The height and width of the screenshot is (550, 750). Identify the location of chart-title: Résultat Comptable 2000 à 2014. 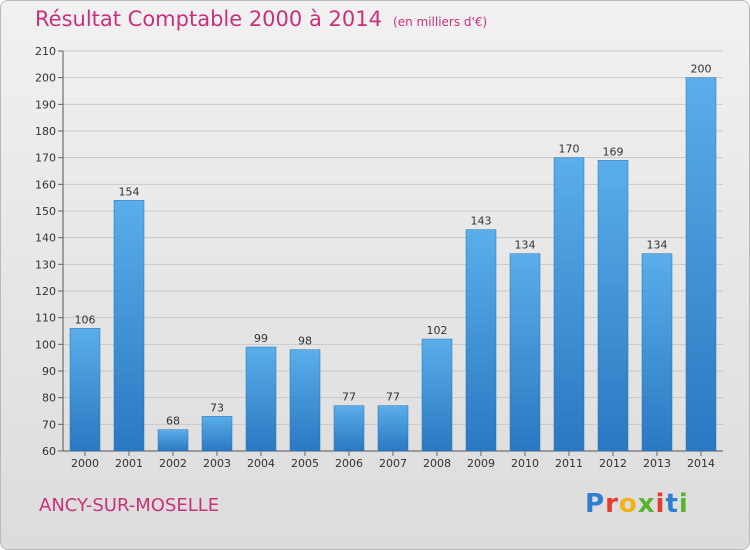
(208, 19).